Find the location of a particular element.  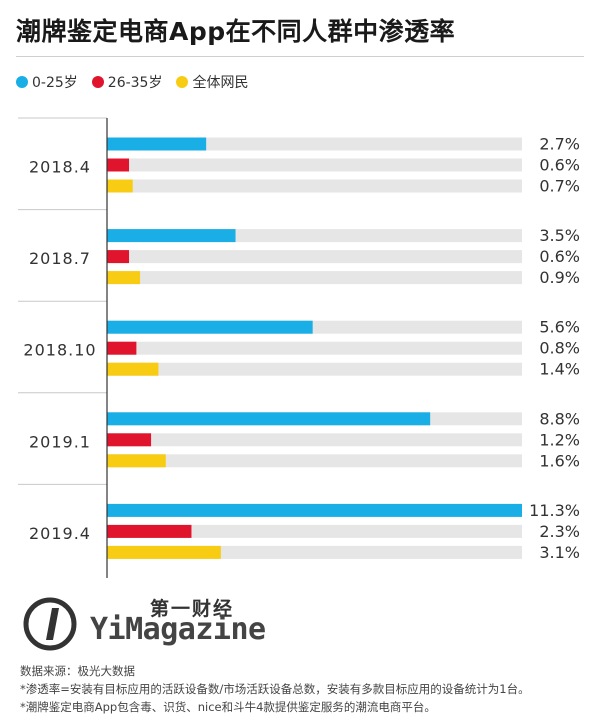

legend-item-0-25: 0-25岁 is located at coordinates (47, 82).